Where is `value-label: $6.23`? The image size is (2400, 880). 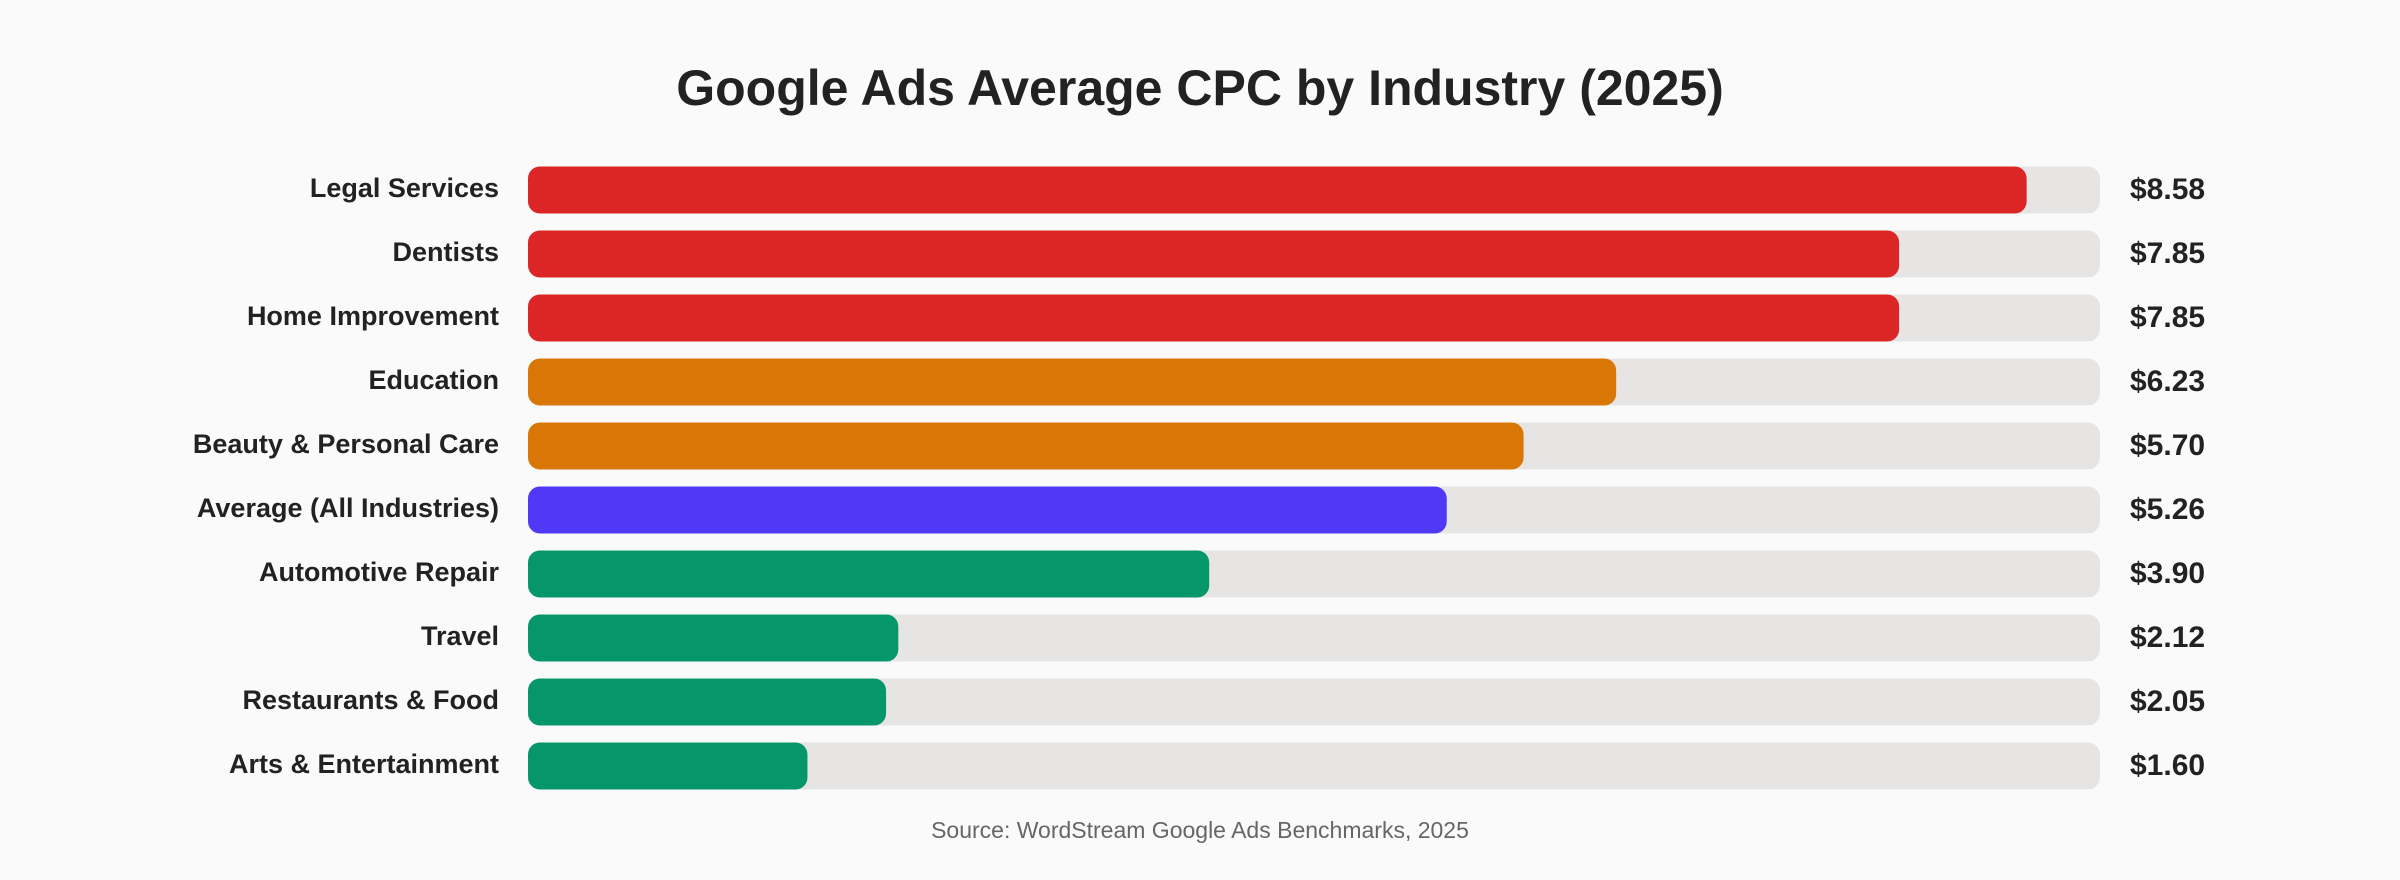 value-label: $6.23 is located at coordinates (2167, 381).